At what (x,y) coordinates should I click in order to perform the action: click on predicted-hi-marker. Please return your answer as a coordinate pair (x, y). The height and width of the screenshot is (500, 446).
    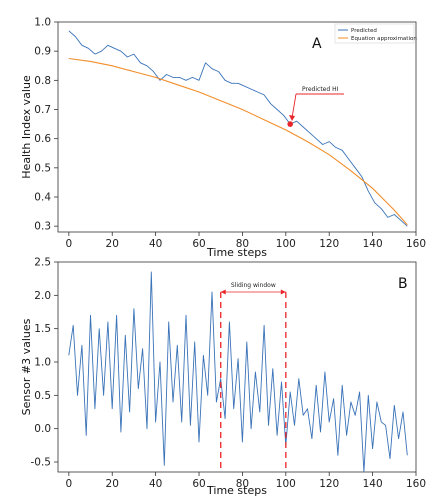
    Looking at the image, I should click on (290, 124).